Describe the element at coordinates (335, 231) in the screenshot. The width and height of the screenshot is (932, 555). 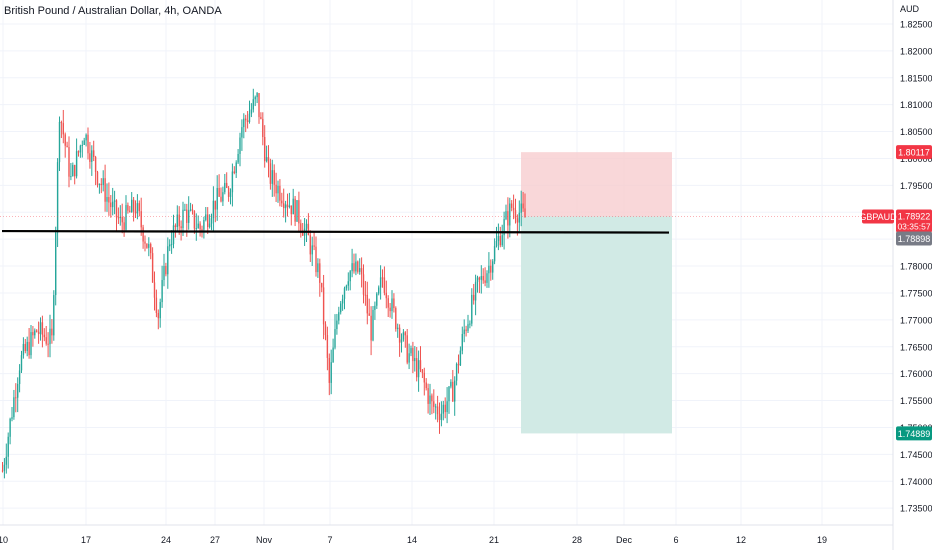
I see `support-level-line` at that location.